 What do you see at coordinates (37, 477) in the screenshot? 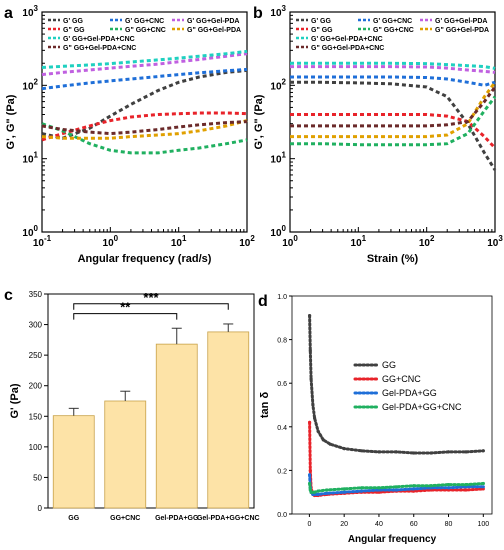
I see `y-tick-label: 50` at bounding box center [37, 477].